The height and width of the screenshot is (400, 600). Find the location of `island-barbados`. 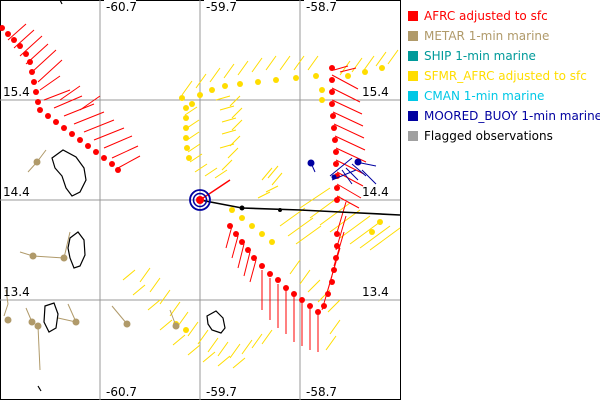

island-barbados is located at coordinates (216, 322).